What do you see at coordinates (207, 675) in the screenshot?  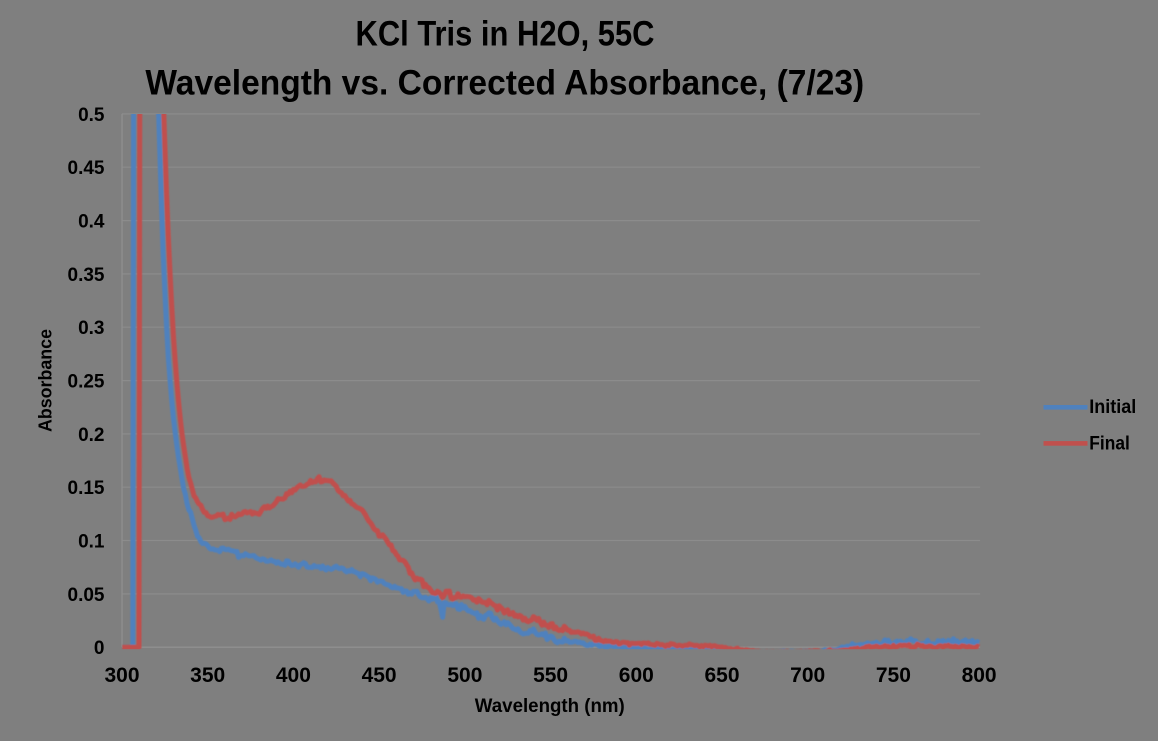 I see `svg-text: 350` at bounding box center [207, 675].